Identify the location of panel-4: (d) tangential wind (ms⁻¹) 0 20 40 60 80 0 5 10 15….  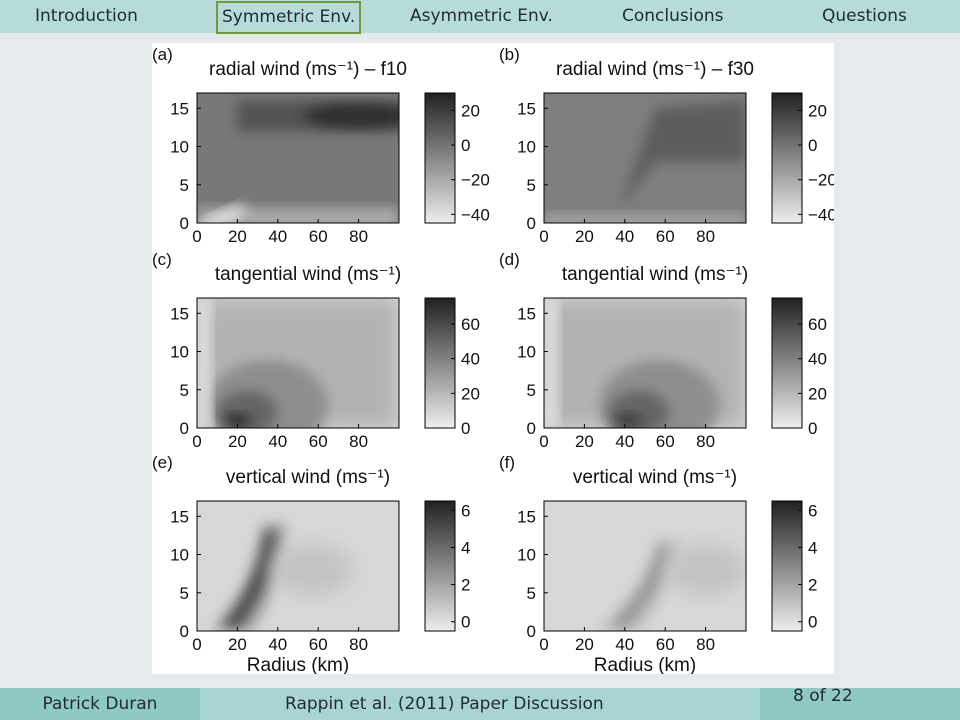
(663, 350).